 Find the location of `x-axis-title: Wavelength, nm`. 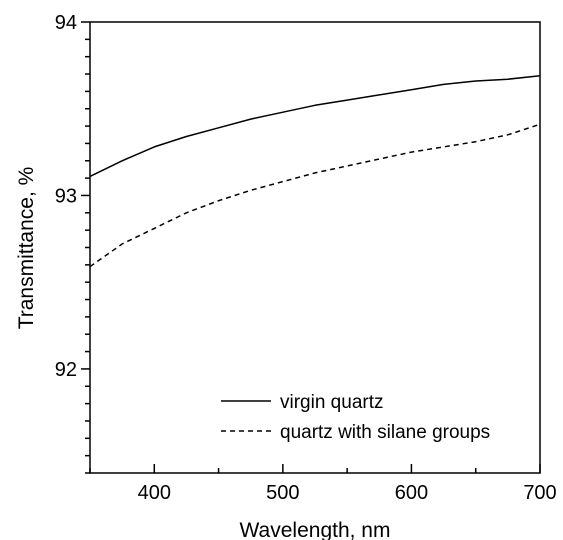

x-axis-title: Wavelength, nm is located at coordinates (315, 529).